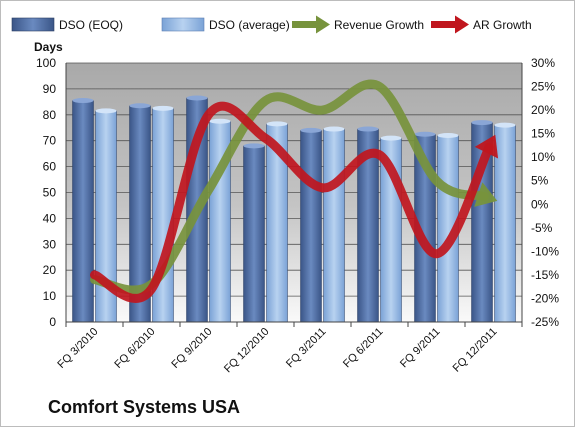 Image resolution: width=575 pixels, height=432 pixels. I want to click on legend-label-revenue-growth: Revenue Growth, so click(379, 25).